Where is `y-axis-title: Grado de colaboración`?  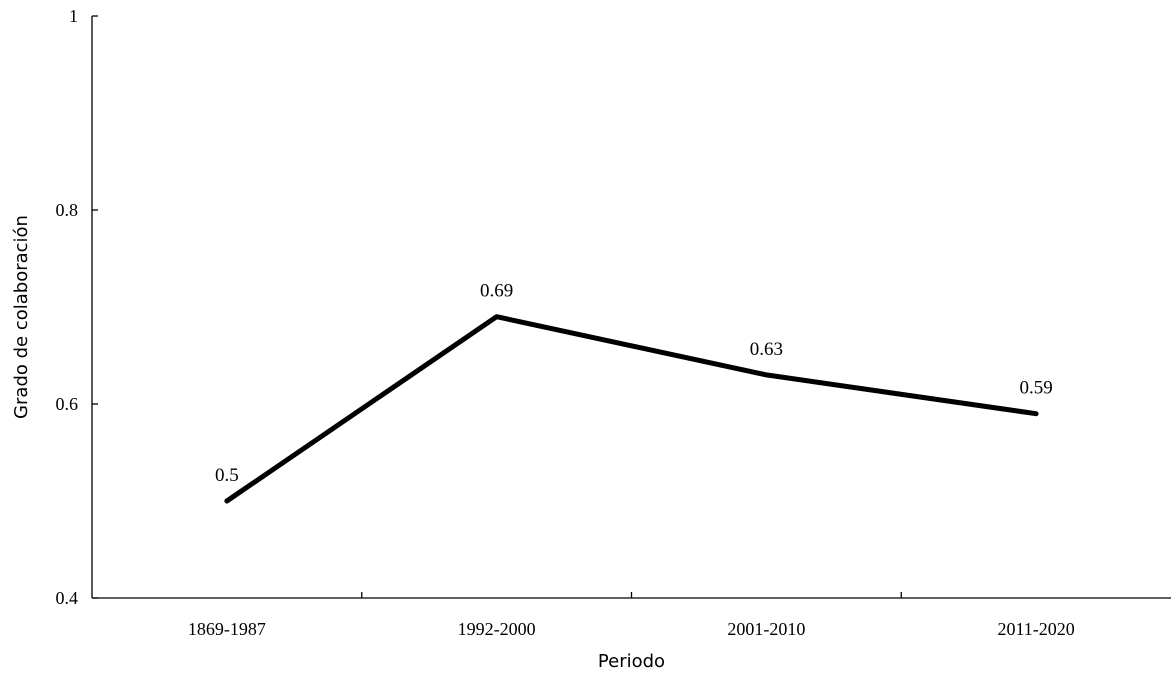
y-axis-title: Grado de colaboración is located at coordinates (21, 317).